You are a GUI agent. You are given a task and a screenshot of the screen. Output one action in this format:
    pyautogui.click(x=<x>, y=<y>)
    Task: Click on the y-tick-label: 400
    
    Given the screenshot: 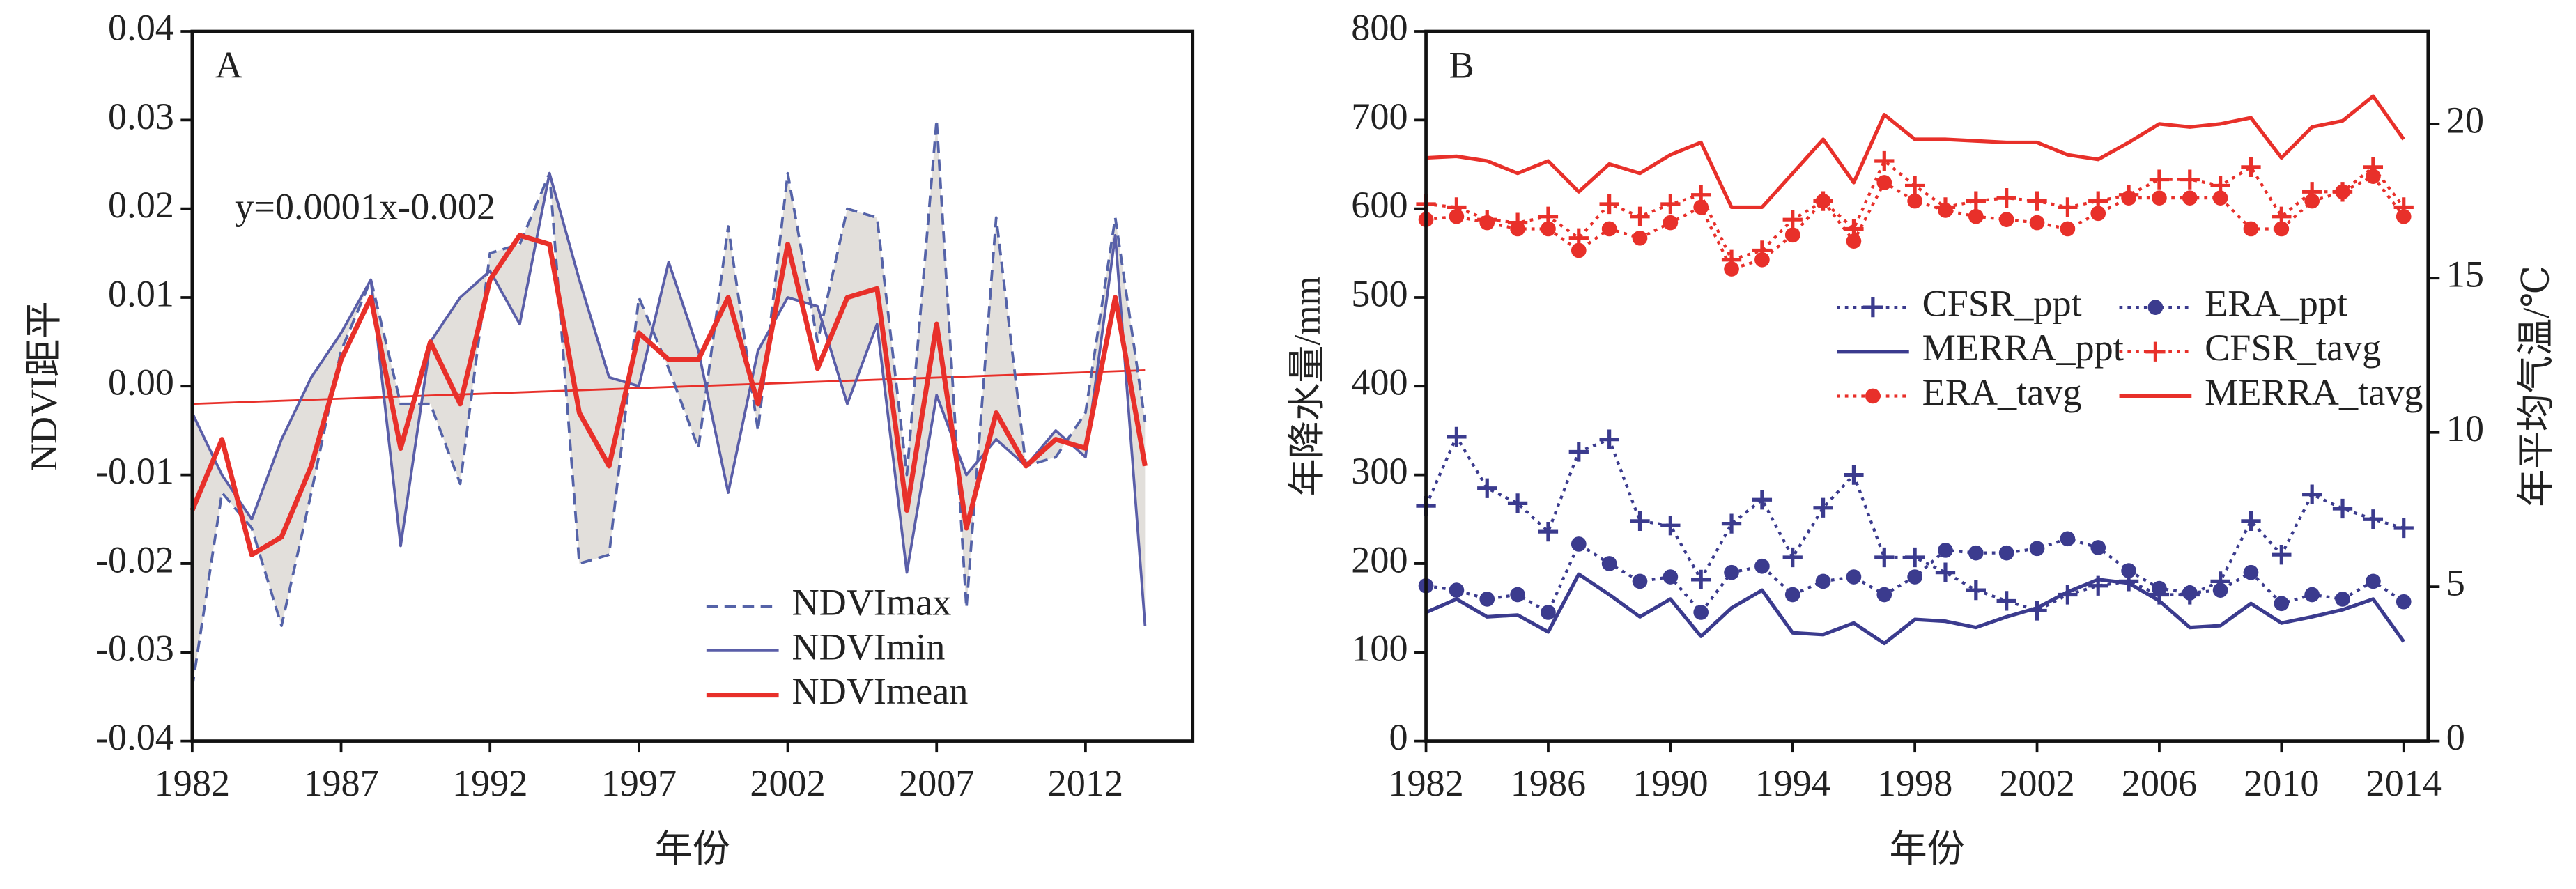 What is the action you would take?
    pyautogui.click(x=1379, y=383)
    